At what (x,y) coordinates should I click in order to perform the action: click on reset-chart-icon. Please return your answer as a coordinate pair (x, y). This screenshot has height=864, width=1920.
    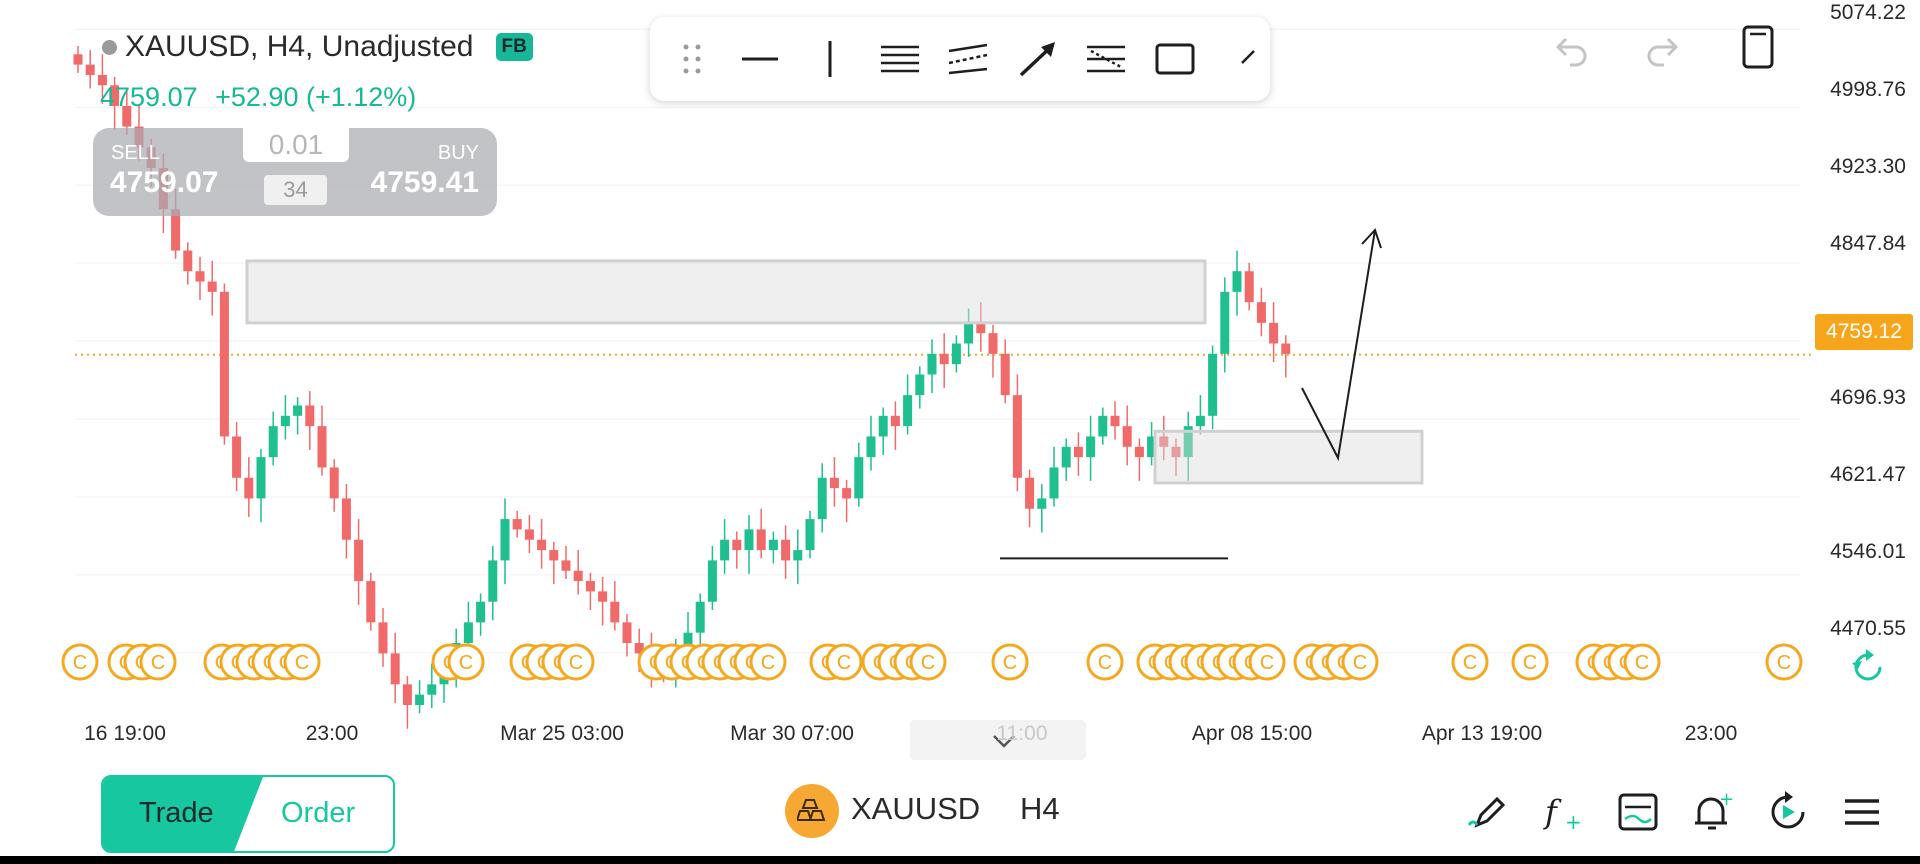
    Looking at the image, I should click on (1868, 667).